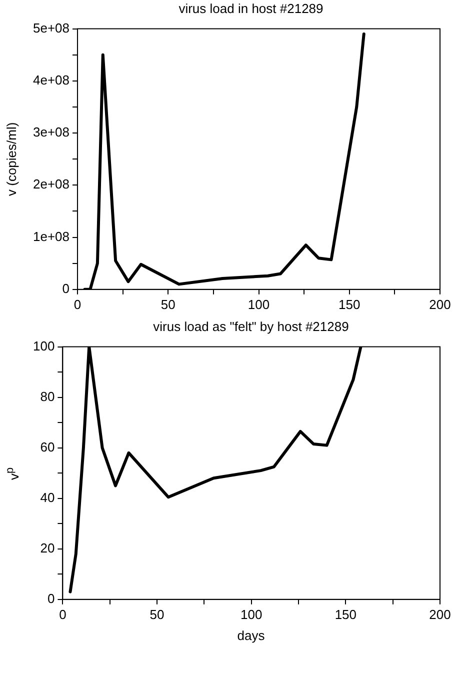  What do you see at coordinates (251, 327) in the screenshot?
I see `chart-title: virus load as "felt" by host #21289` at bounding box center [251, 327].